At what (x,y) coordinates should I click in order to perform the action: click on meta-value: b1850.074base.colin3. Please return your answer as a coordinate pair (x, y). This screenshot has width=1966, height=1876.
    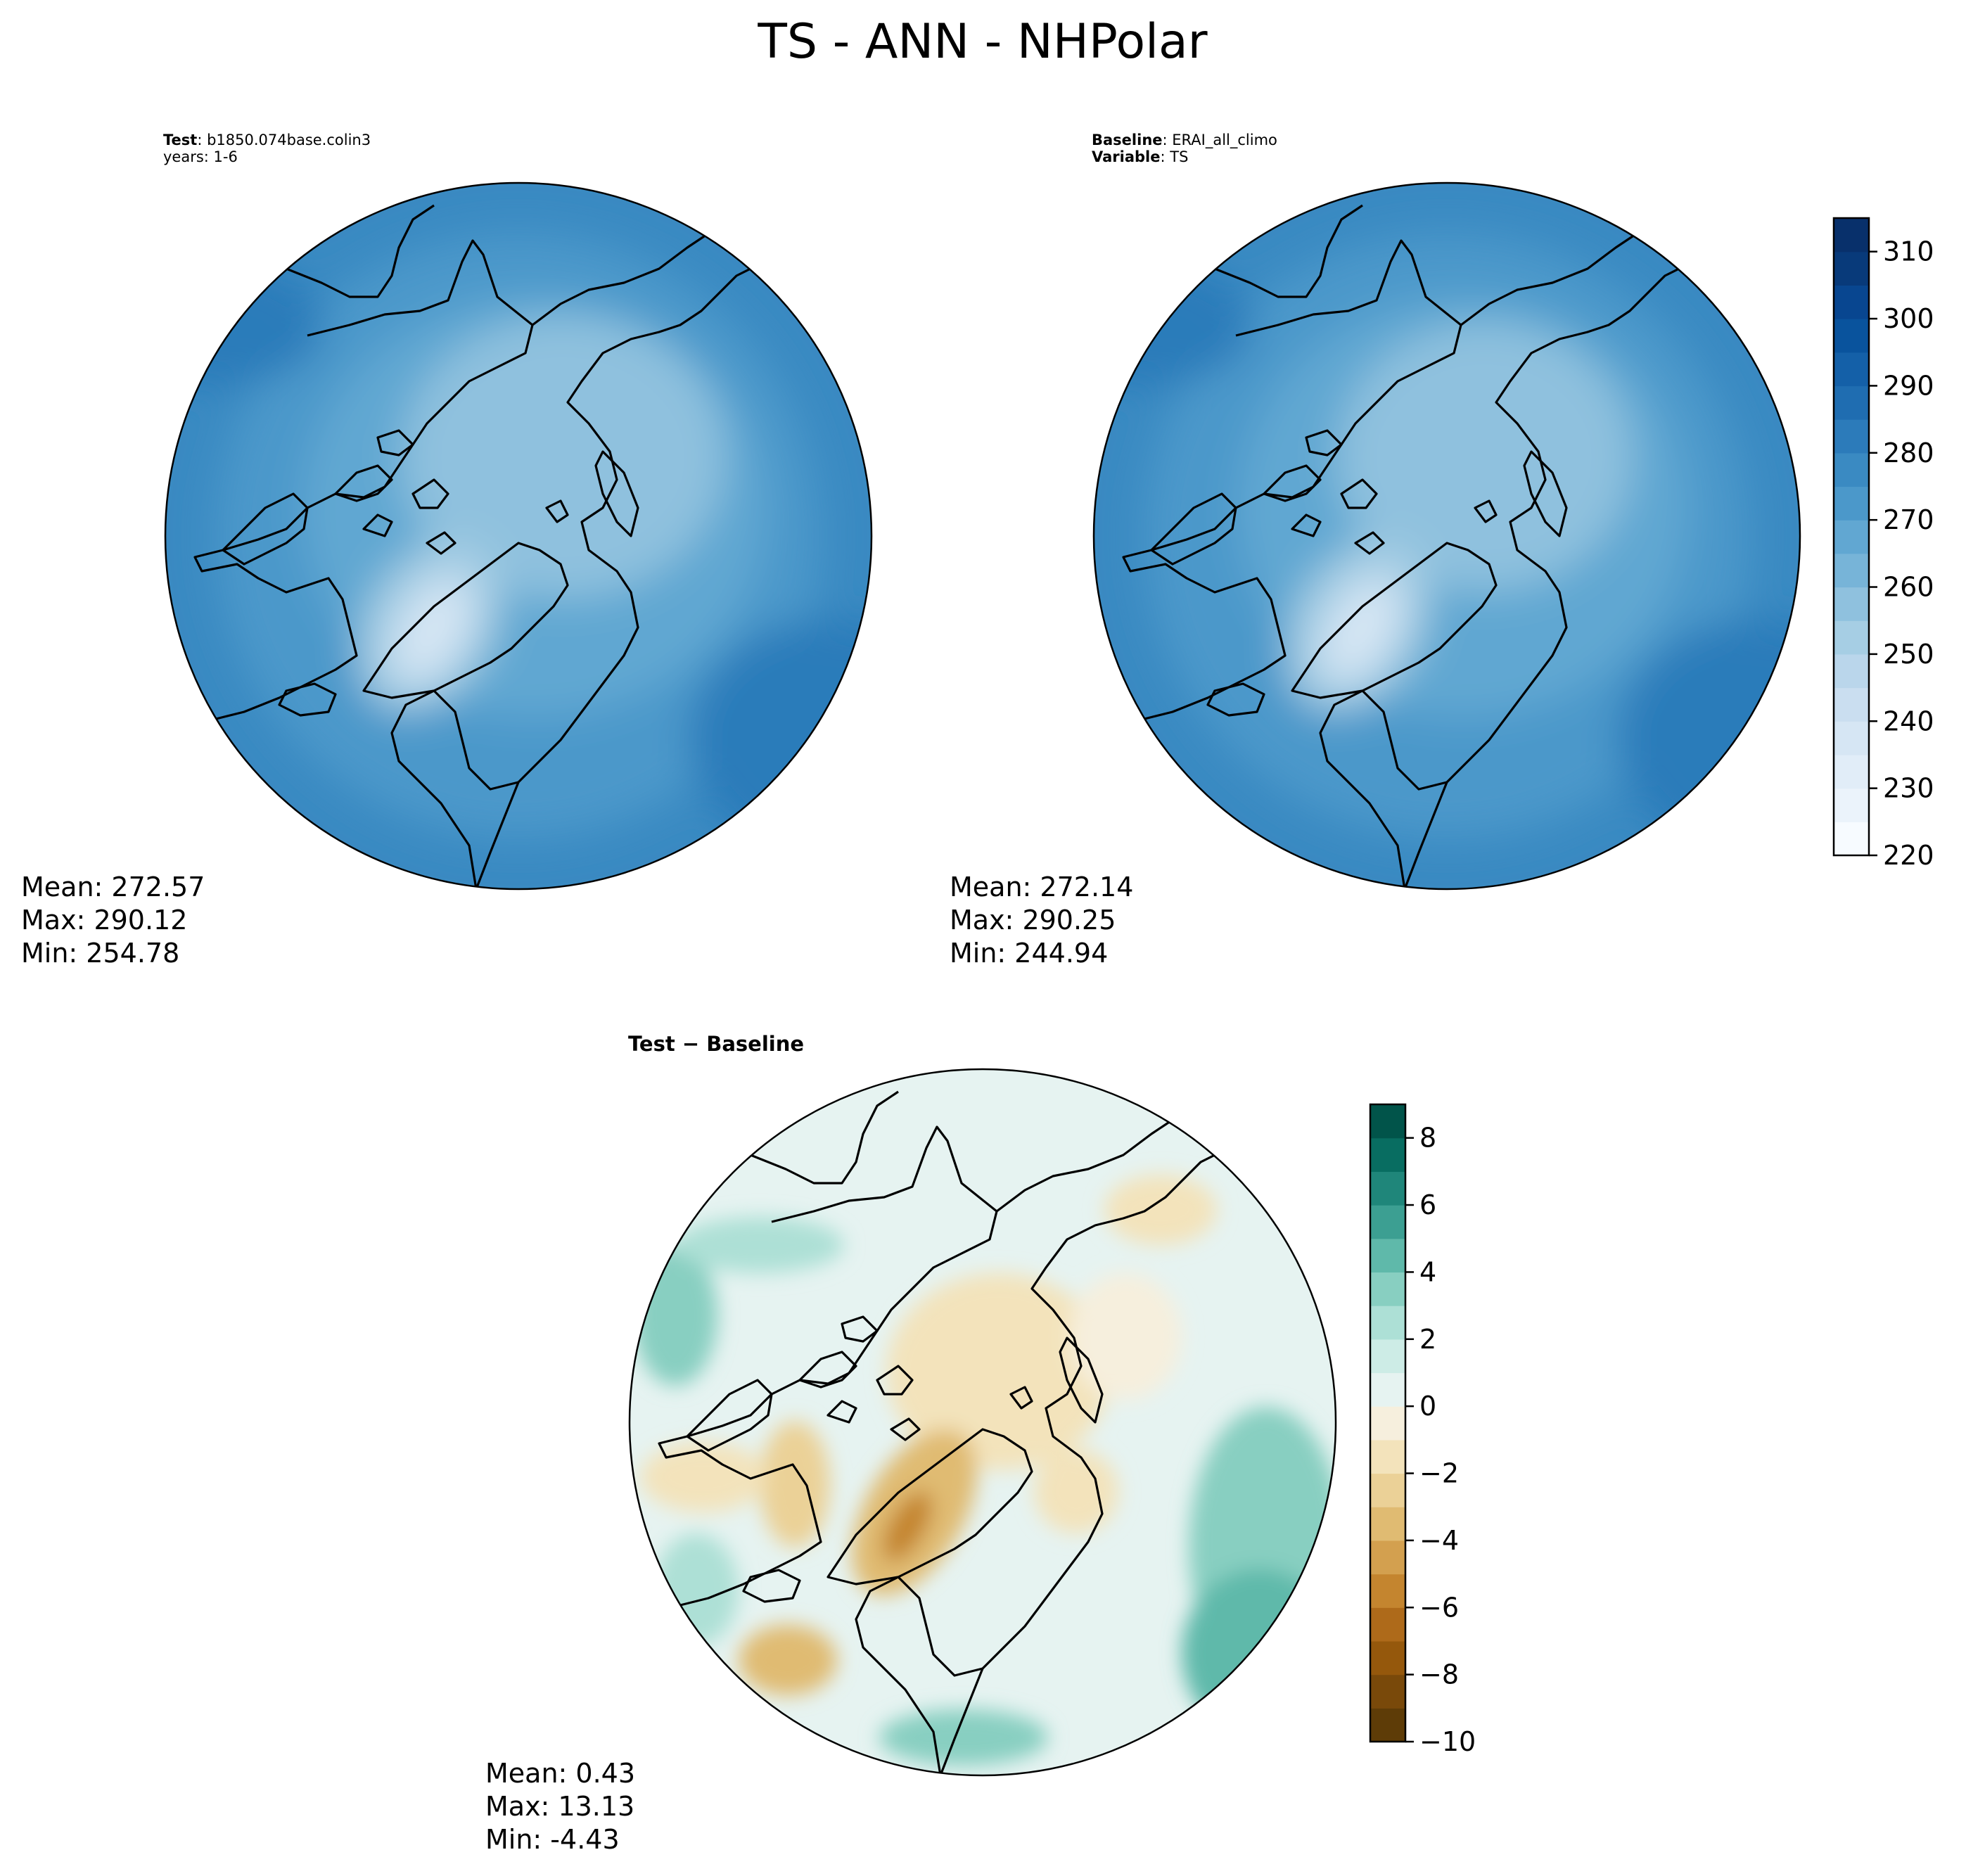
    Looking at the image, I should click on (289, 140).